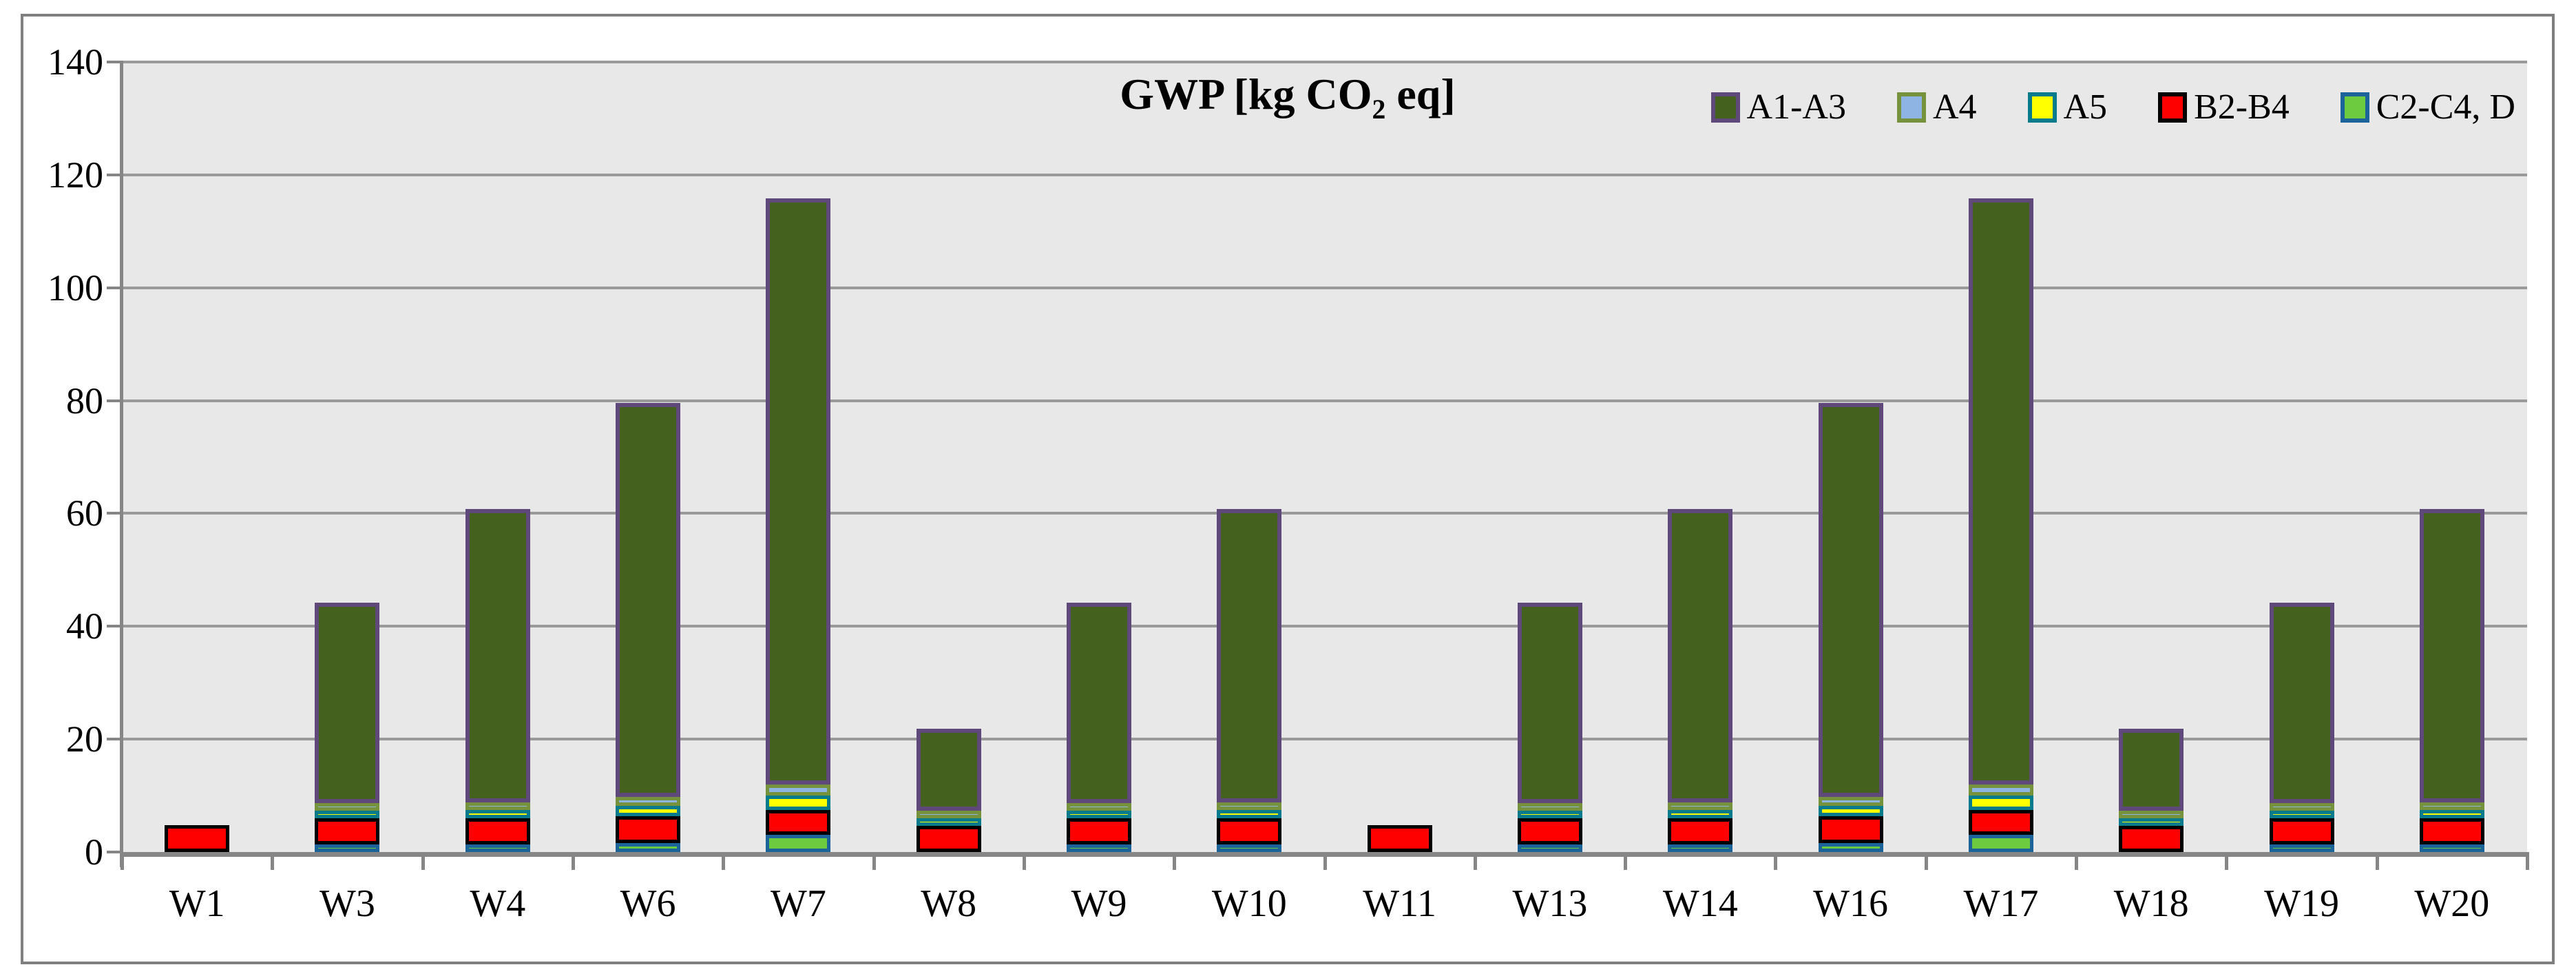 Image resolution: width=2576 pixels, height=976 pixels. I want to click on chart-title-tail: eq], so click(1420, 94).